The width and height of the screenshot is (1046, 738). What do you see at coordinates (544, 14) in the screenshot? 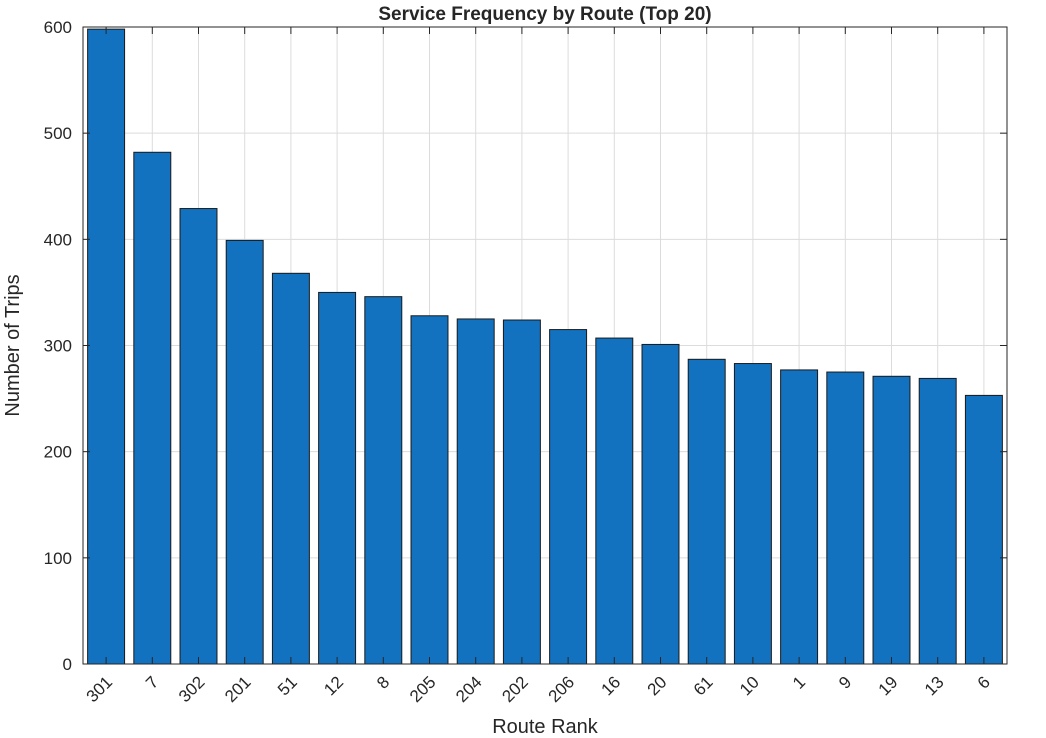
I see `chart-title: Service Frequency by Route (Top 20)` at bounding box center [544, 14].